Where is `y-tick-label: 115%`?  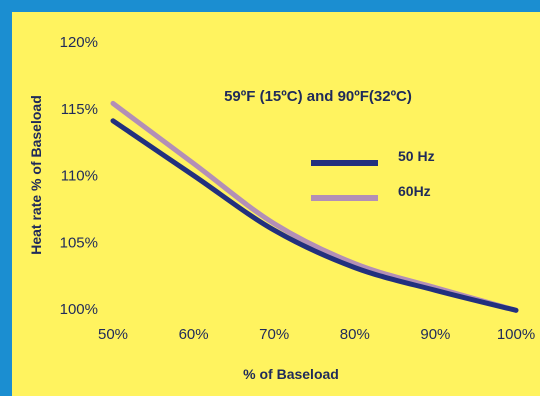 y-tick-label: 115% is located at coordinates (79, 109).